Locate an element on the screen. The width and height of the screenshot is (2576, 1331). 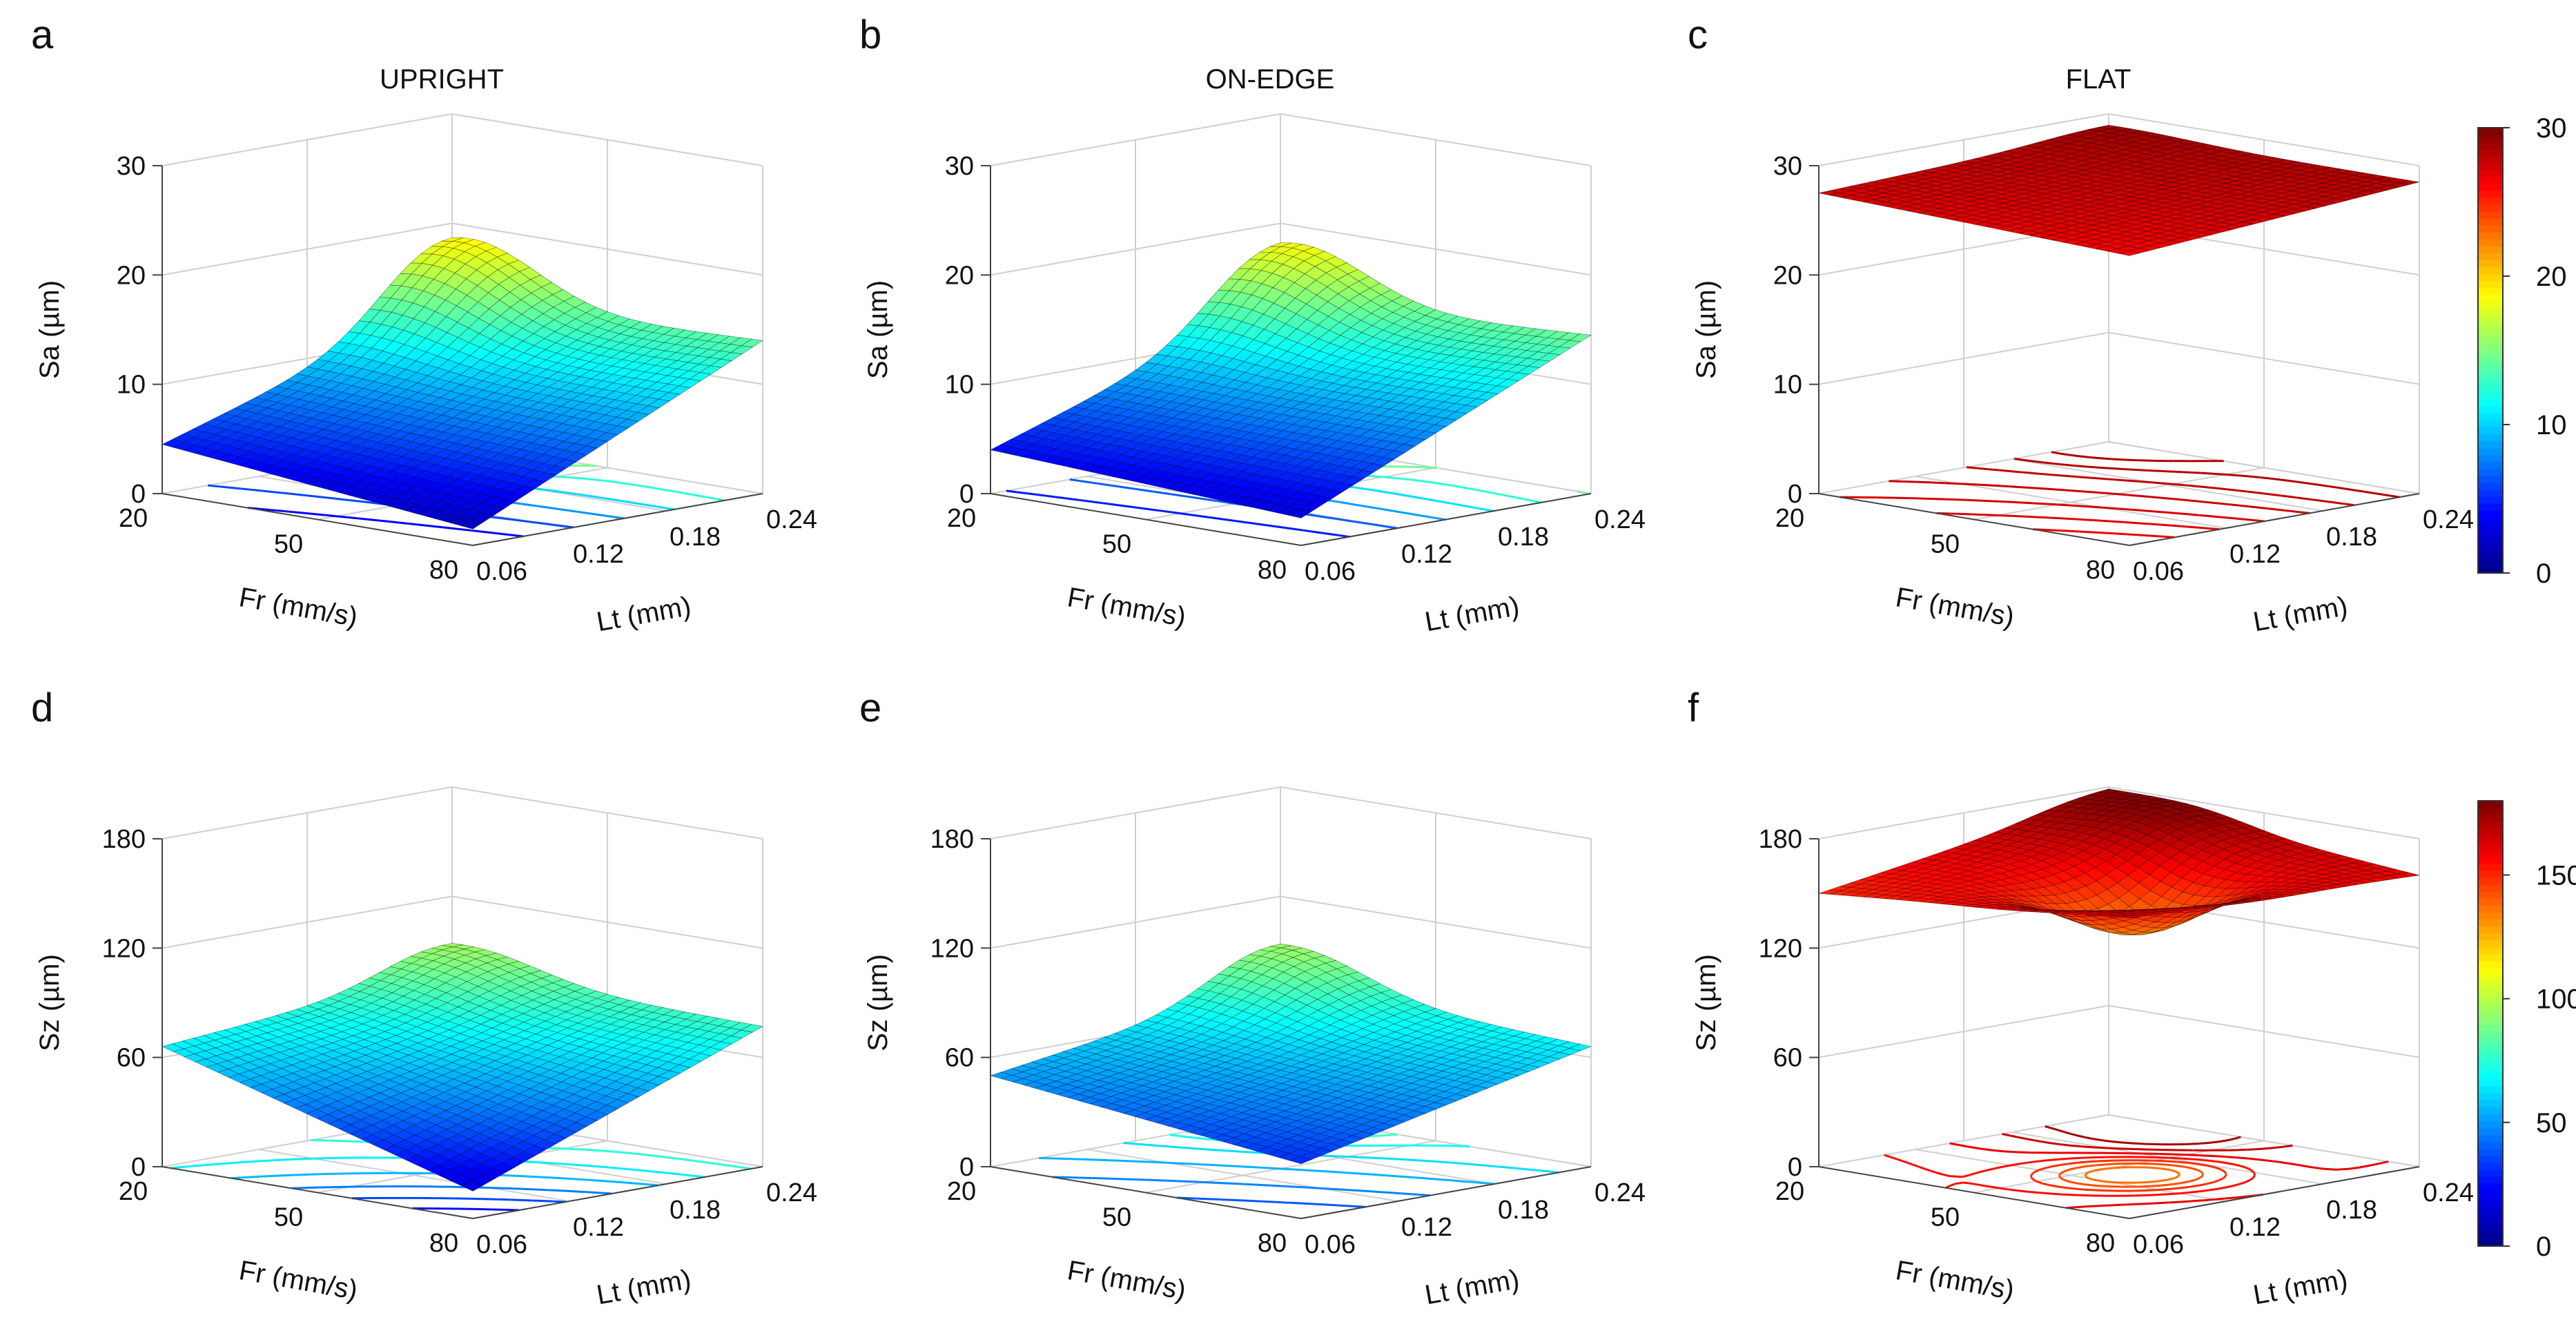
lt-axis-label: Lt (mm) is located at coordinates (2300, 614).